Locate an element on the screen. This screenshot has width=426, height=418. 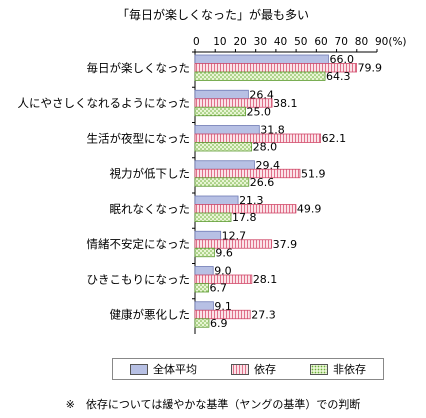
category-label: 健康が悪化した is located at coordinates (150, 315).